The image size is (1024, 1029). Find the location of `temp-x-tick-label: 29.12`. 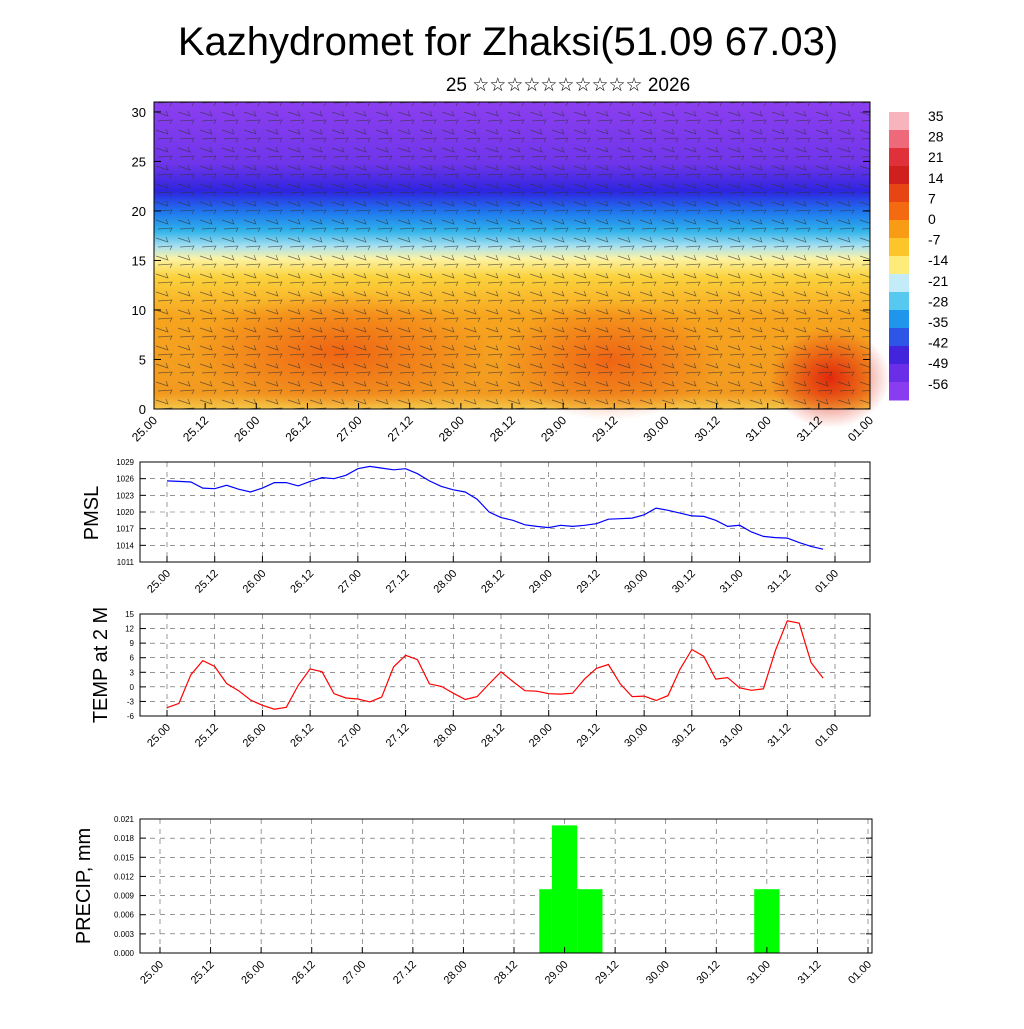

temp-x-tick-label: 29.12 is located at coordinates (589, 736).